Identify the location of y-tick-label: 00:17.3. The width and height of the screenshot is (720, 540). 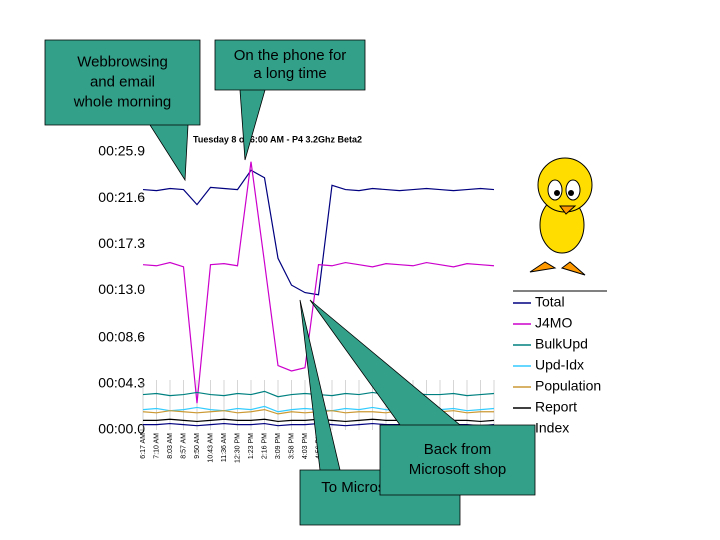
(121, 243).